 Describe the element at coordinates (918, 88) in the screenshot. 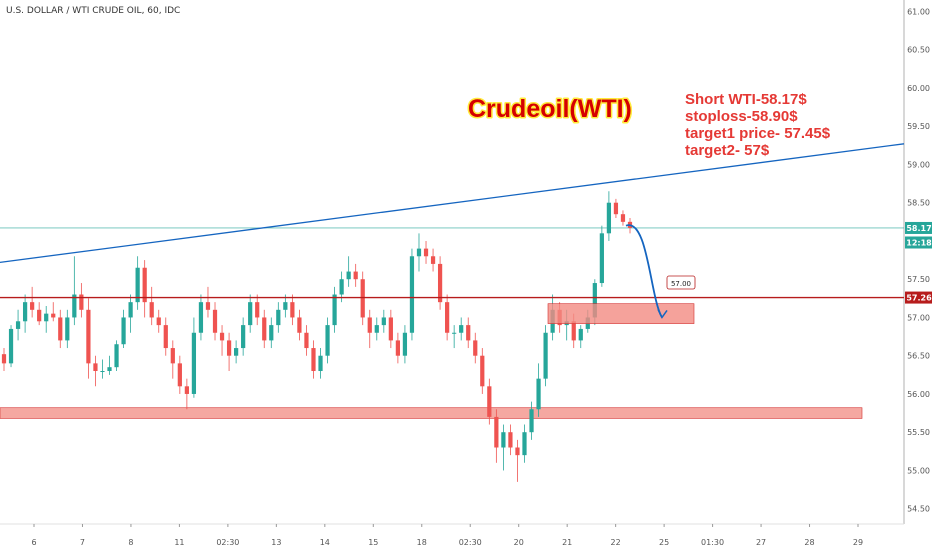

I see `y-tick-label: 60.00` at that location.